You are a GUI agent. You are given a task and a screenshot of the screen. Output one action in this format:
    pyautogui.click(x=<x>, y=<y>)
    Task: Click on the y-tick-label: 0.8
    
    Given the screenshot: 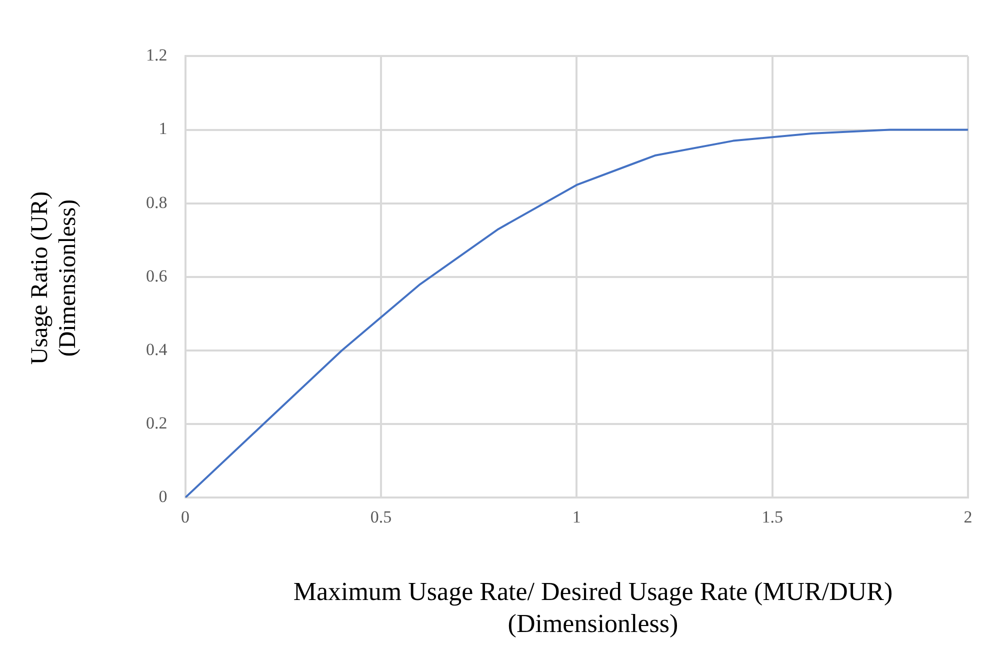 What is the action you would take?
    pyautogui.click(x=157, y=202)
    